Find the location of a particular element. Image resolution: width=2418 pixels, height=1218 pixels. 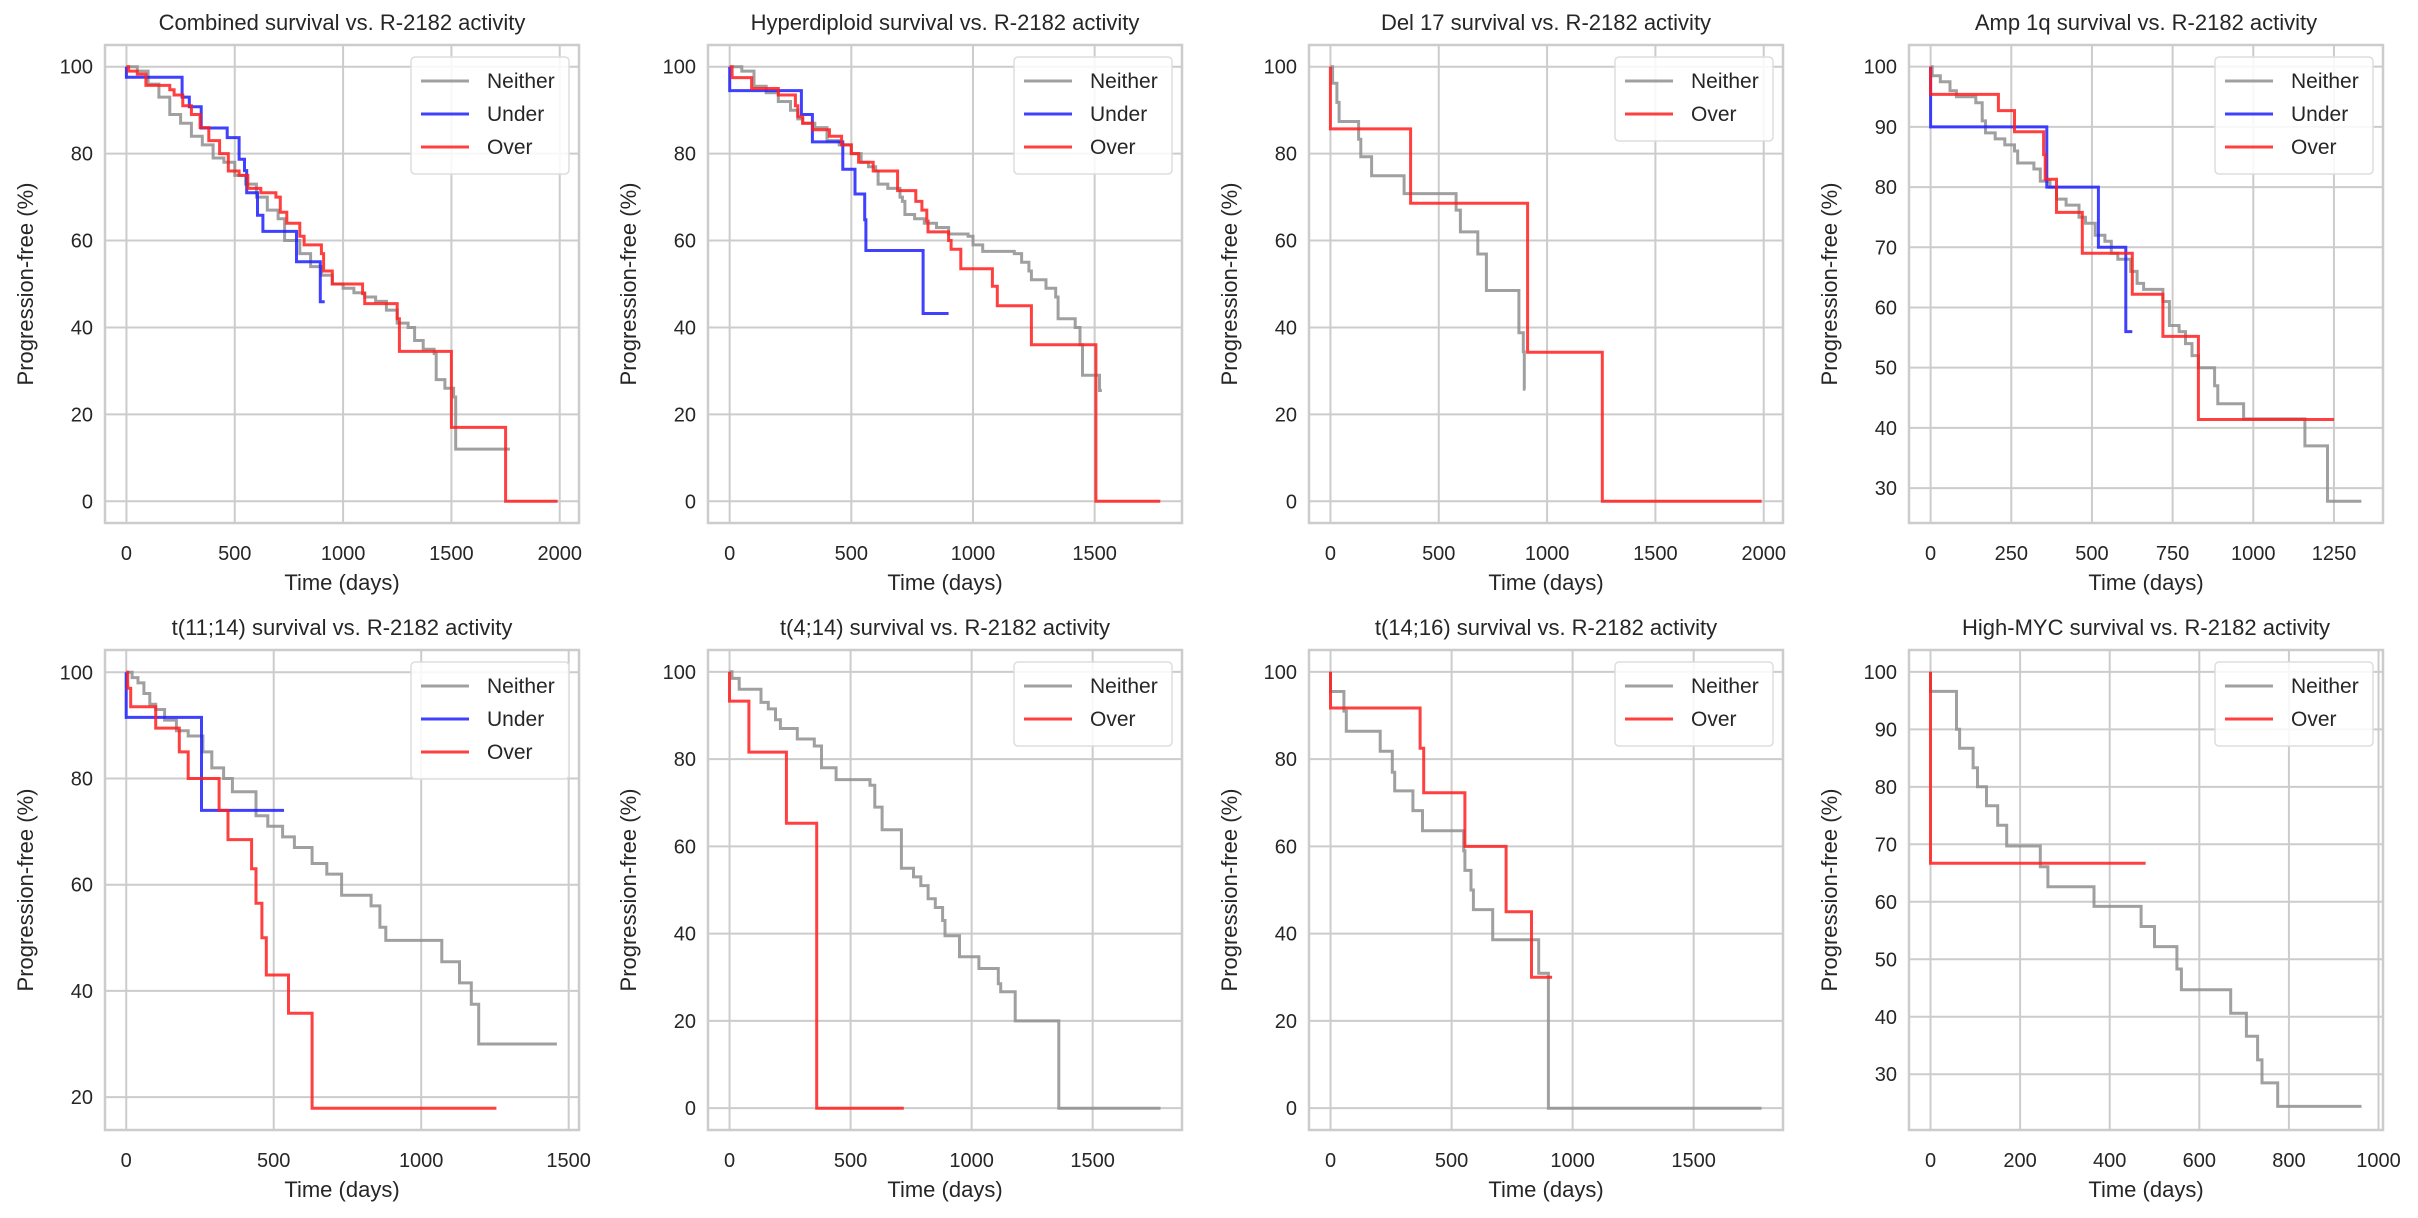

x-tick-label: 750 is located at coordinates (2172, 554).